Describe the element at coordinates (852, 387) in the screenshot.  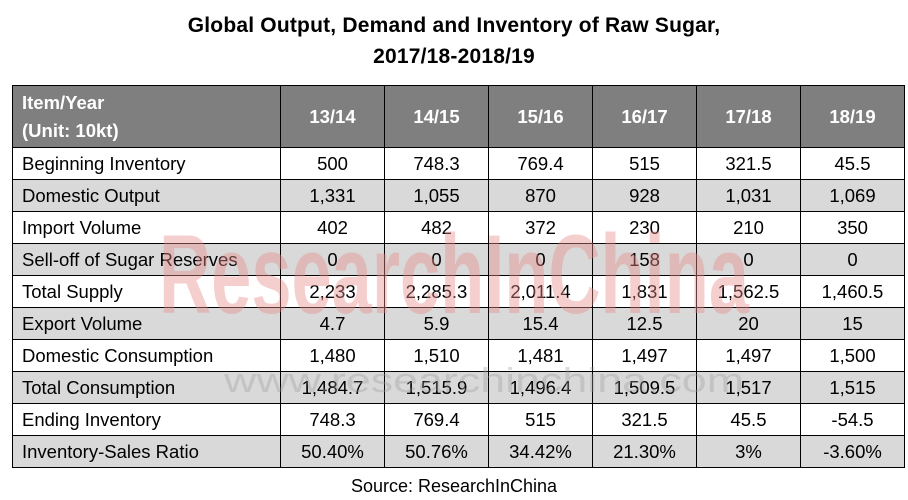
I see `table-cell: 1,515` at that location.